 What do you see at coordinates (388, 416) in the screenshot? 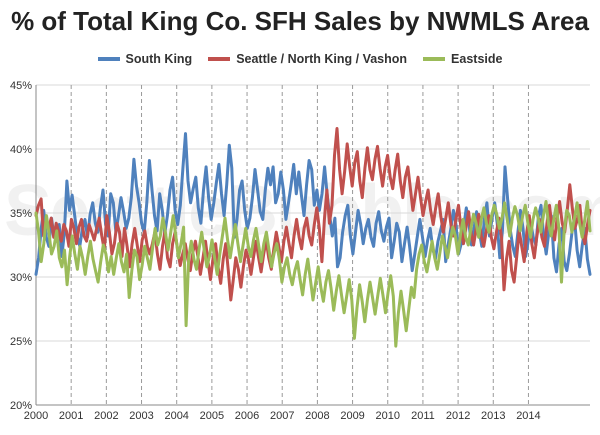
I see `x-tick-label: 2010` at bounding box center [388, 416].